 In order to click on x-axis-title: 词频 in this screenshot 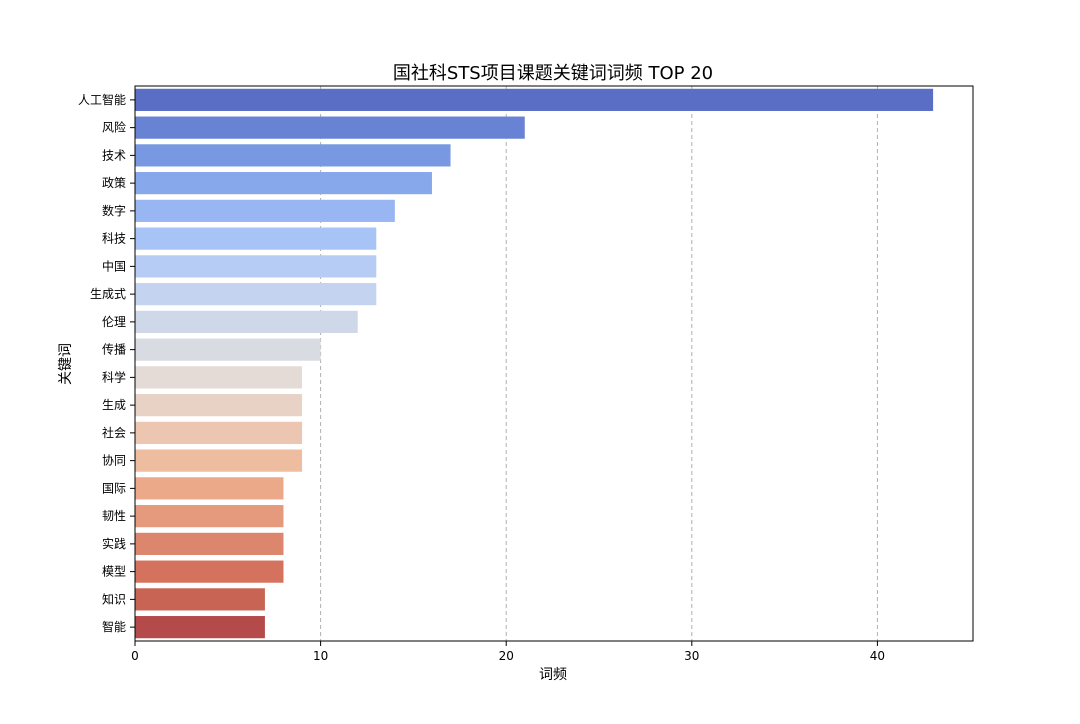, I will do `click(553, 675)`.